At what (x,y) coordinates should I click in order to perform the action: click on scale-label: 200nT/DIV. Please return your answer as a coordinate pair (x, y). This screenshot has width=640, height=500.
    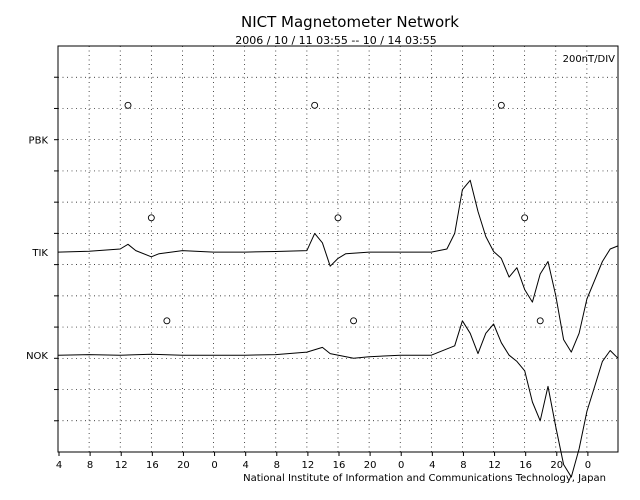
    Looking at the image, I should click on (589, 59).